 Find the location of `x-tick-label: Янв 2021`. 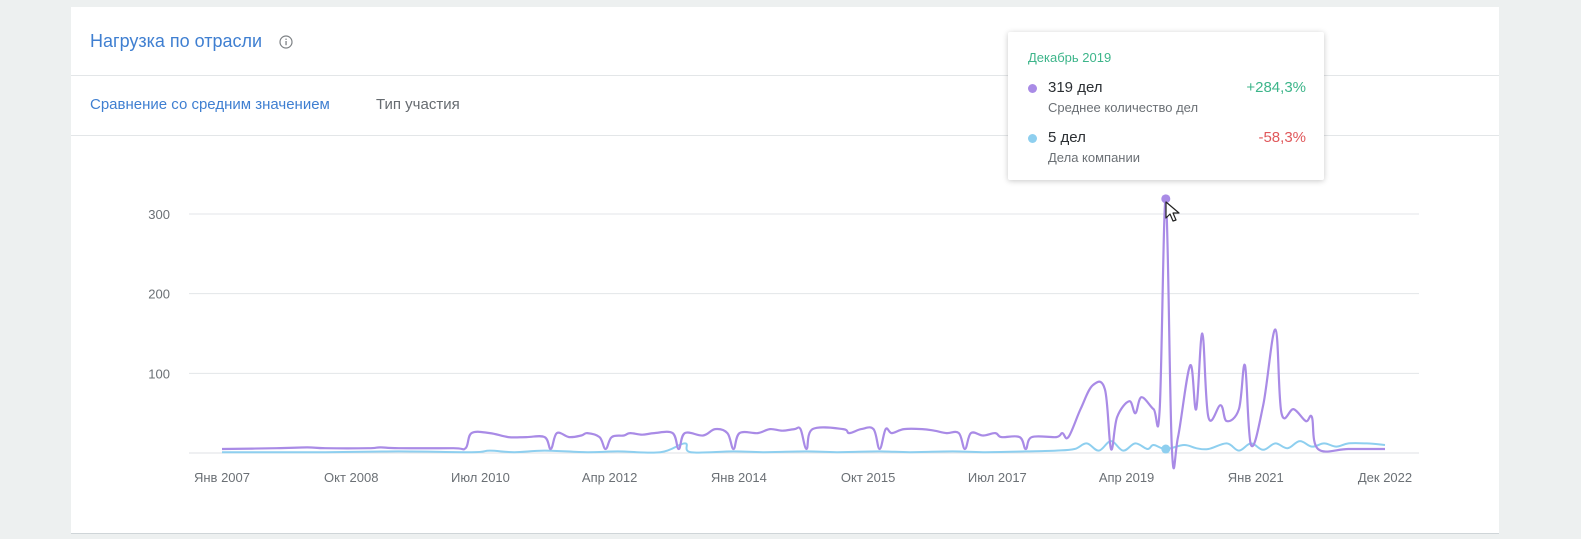

x-tick-label: Янв 2021 is located at coordinates (1256, 477).